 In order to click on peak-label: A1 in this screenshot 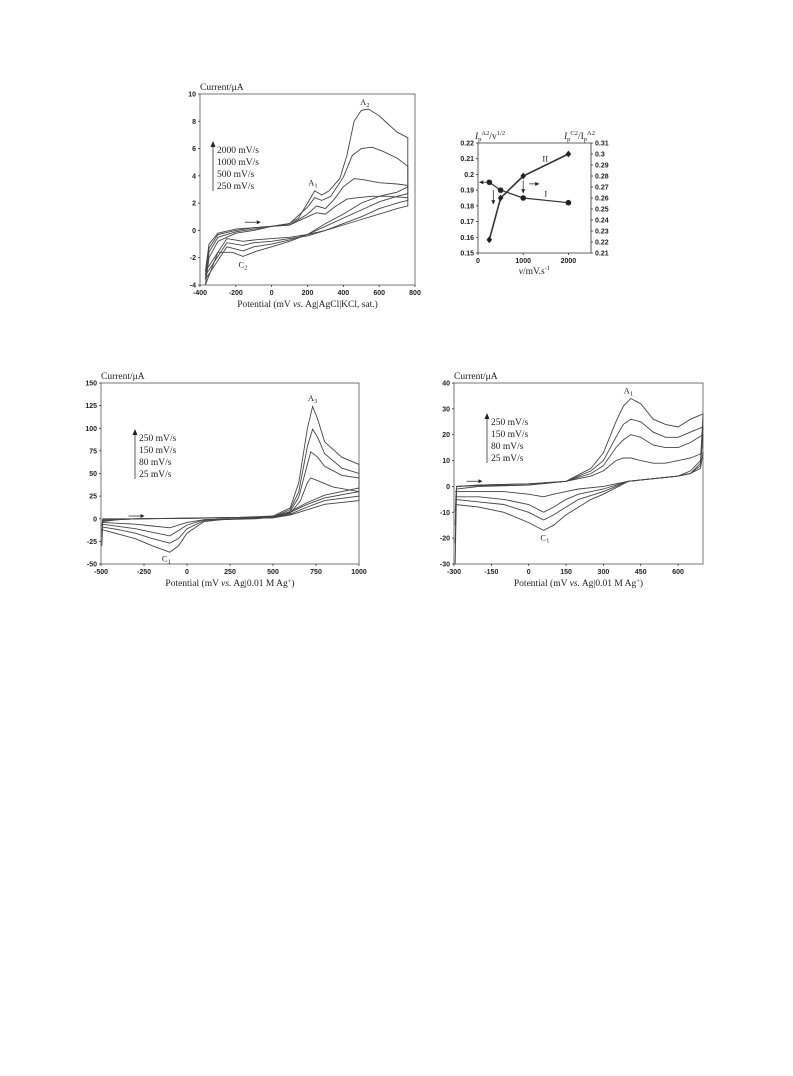, I will do `click(312, 183)`.